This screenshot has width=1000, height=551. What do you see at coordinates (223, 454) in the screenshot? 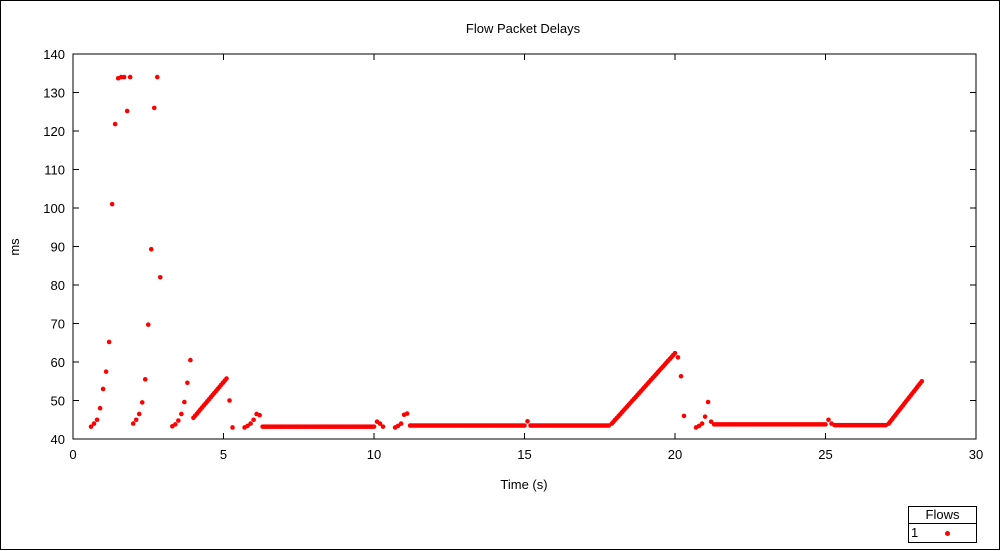
I see `x-tick-label: 5` at bounding box center [223, 454].